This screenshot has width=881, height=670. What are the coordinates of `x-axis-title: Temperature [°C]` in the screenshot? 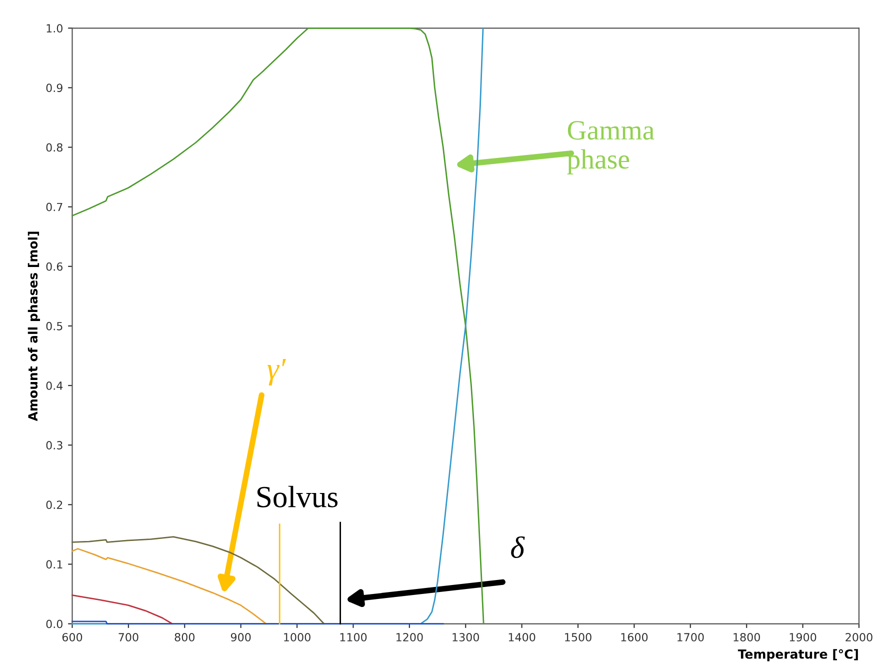 It's located at (798, 655).